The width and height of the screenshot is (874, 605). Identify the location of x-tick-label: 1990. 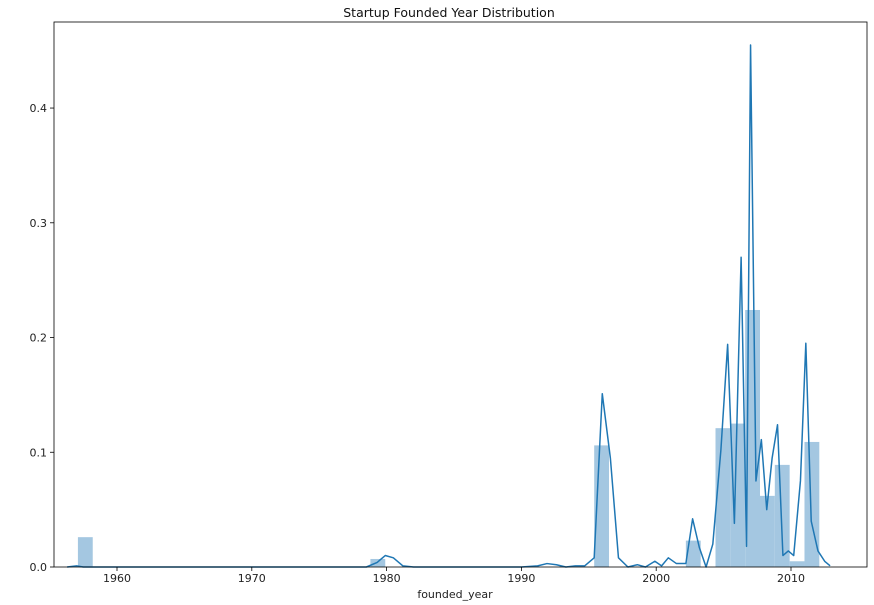
(521, 578).